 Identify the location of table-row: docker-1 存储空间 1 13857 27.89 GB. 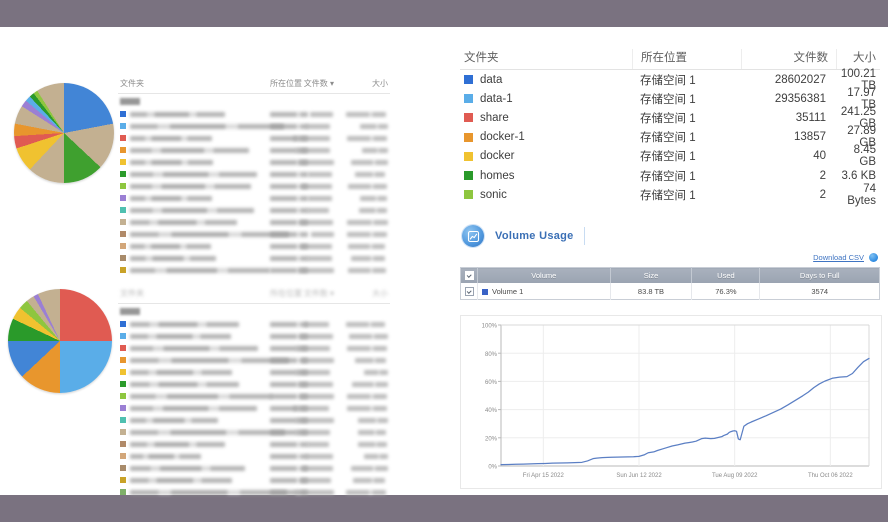
(670, 137).